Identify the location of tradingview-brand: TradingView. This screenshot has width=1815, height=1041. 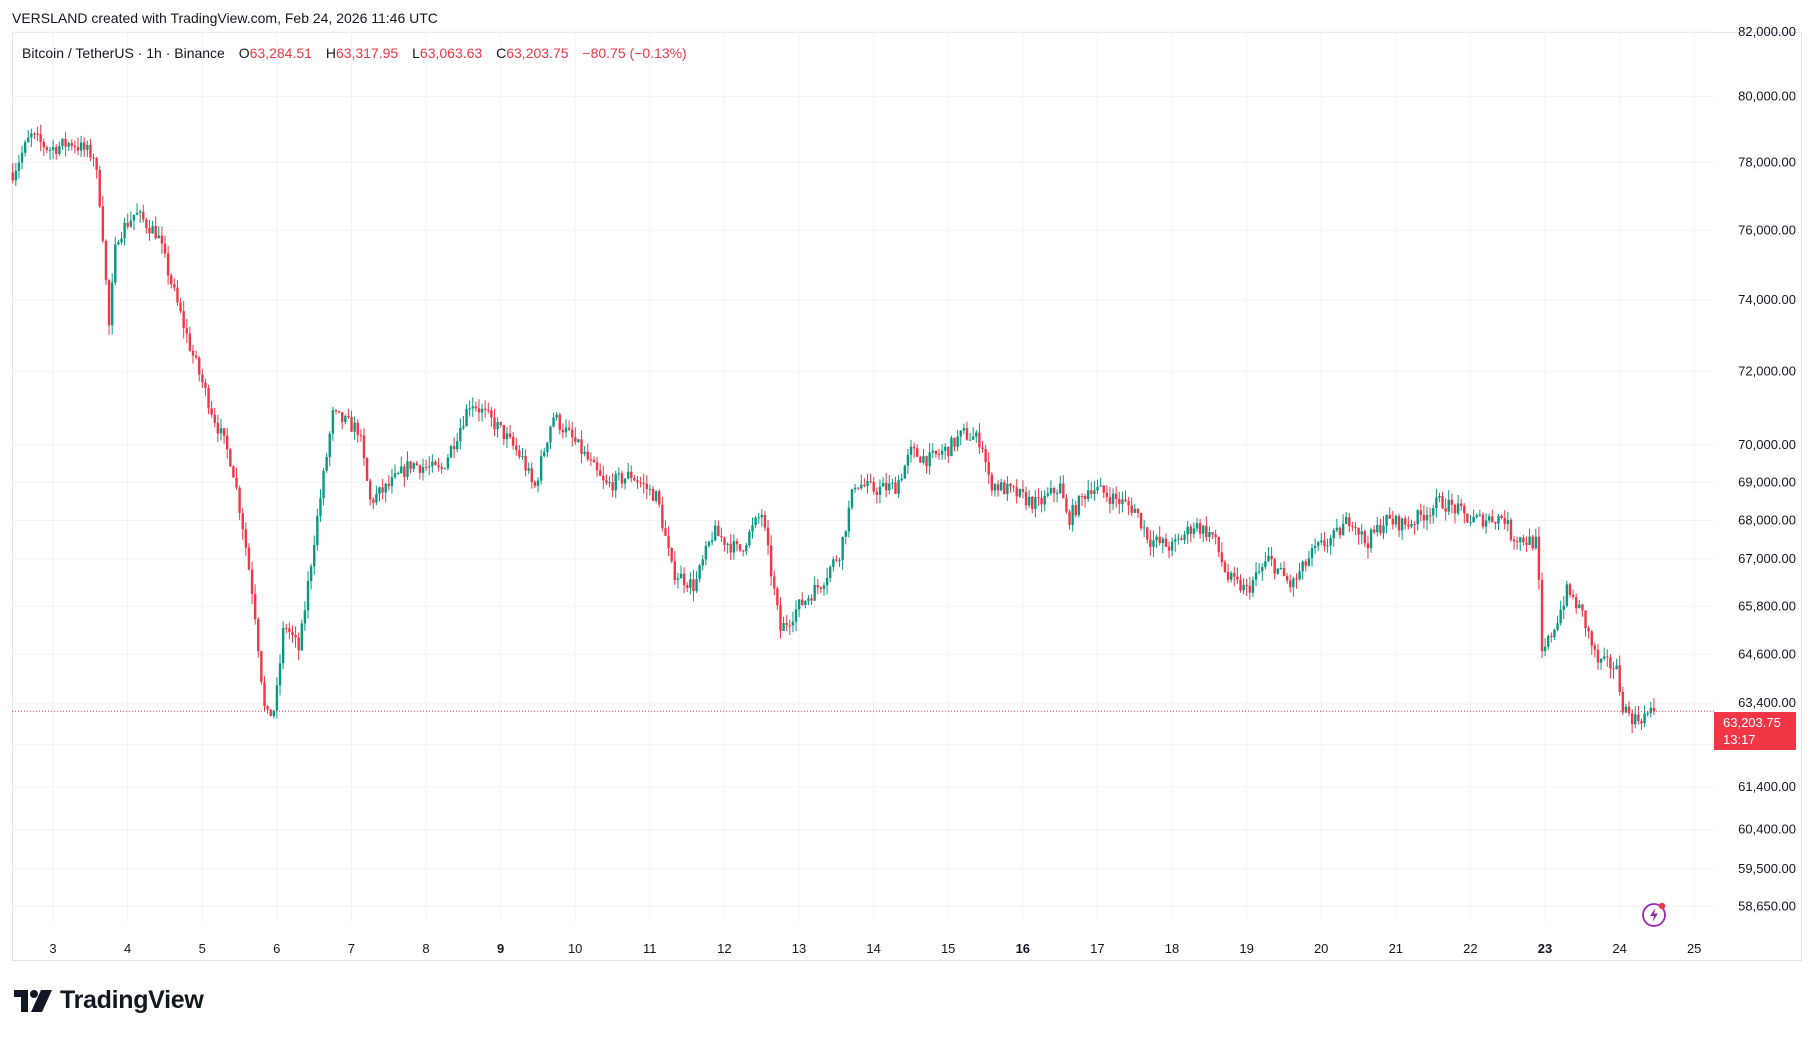
(109, 1000).